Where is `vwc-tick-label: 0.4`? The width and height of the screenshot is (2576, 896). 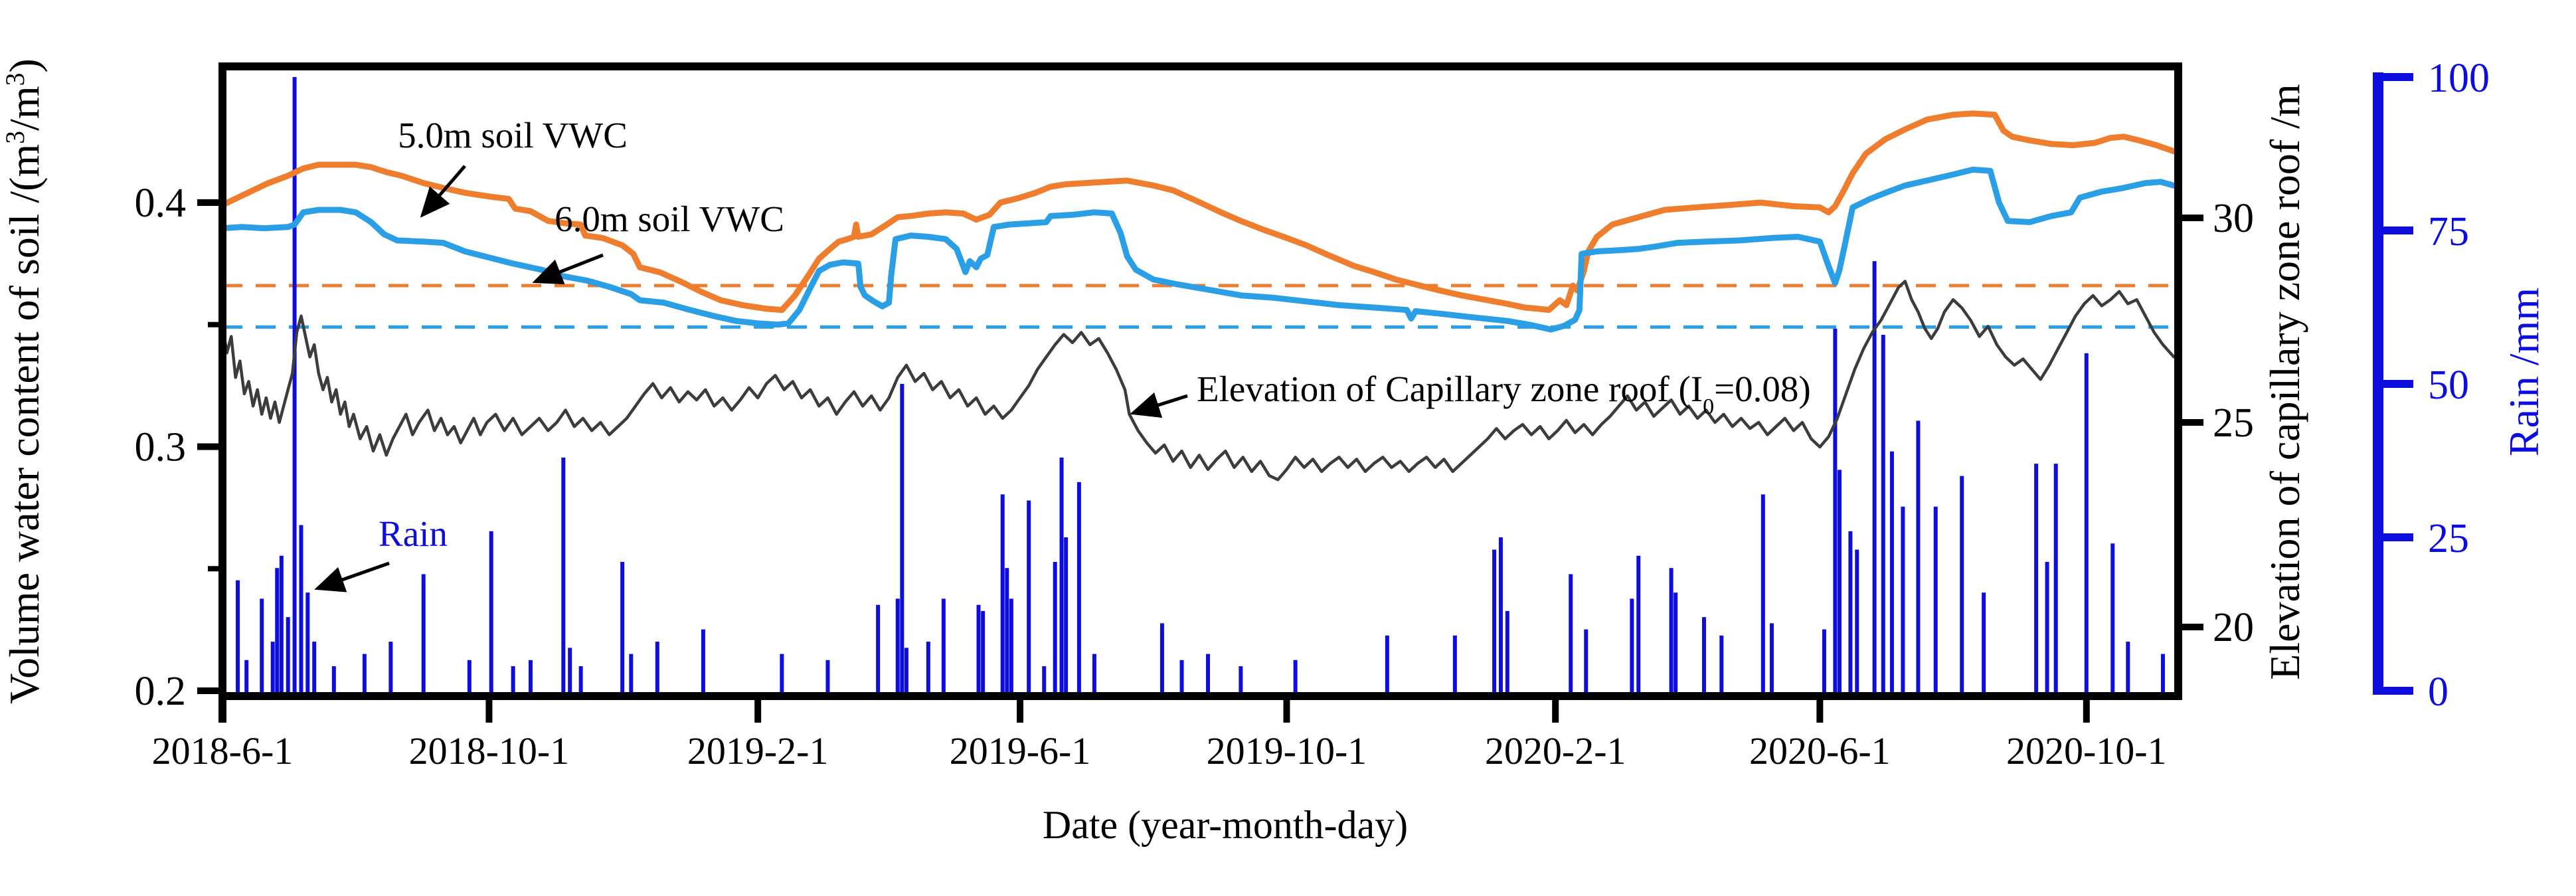
vwc-tick-label: 0.4 is located at coordinates (161, 203).